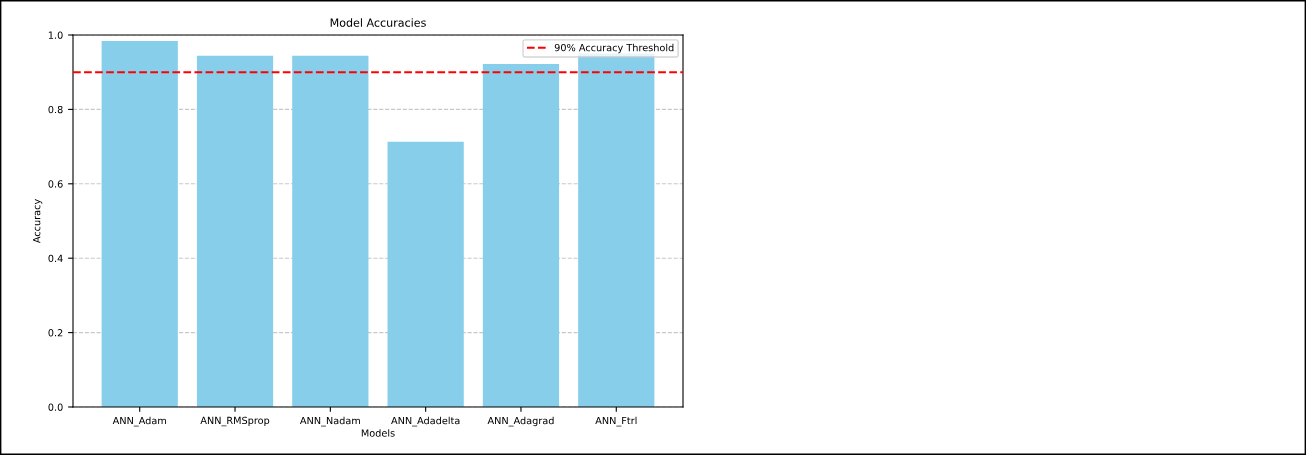  Describe the element at coordinates (55, 333) in the screenshot. I see `y-tick-label: 0.2` at that location.